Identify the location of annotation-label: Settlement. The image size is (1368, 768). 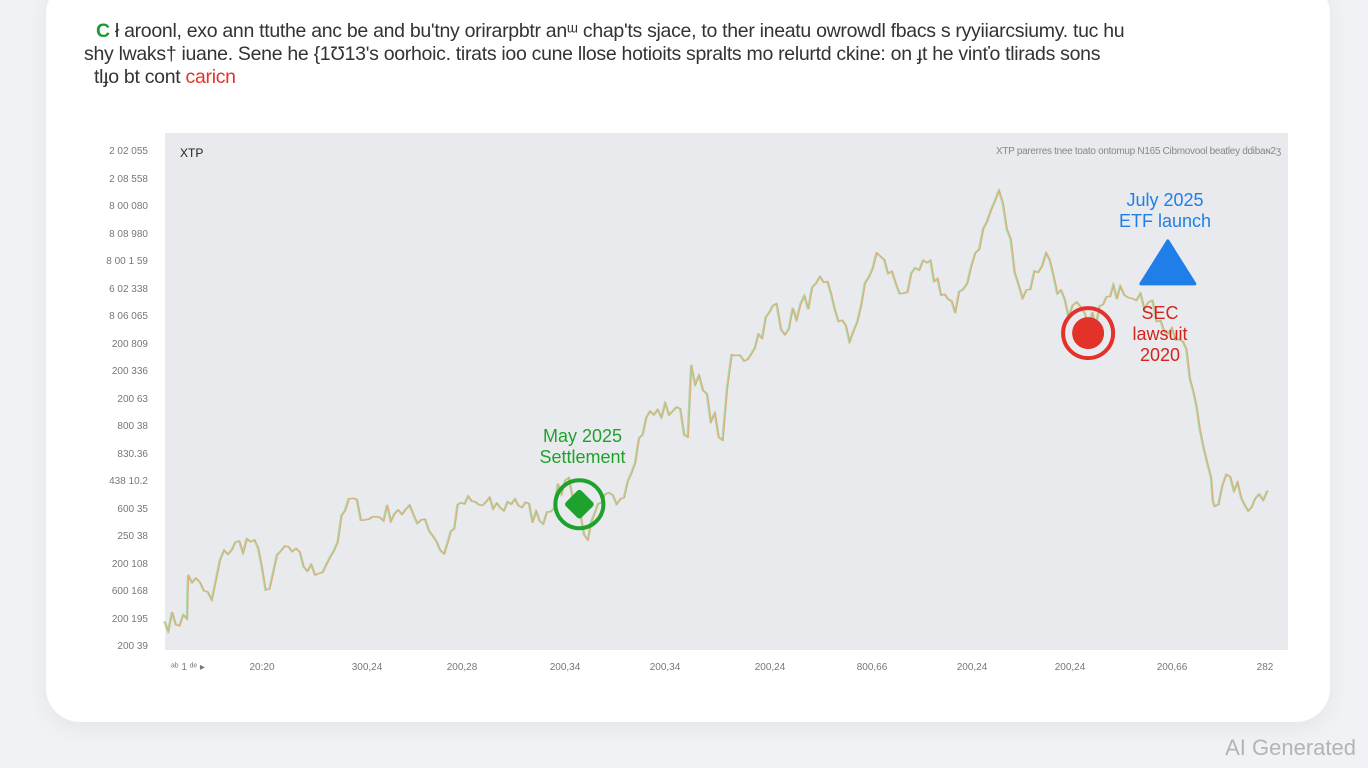
(582, 457).